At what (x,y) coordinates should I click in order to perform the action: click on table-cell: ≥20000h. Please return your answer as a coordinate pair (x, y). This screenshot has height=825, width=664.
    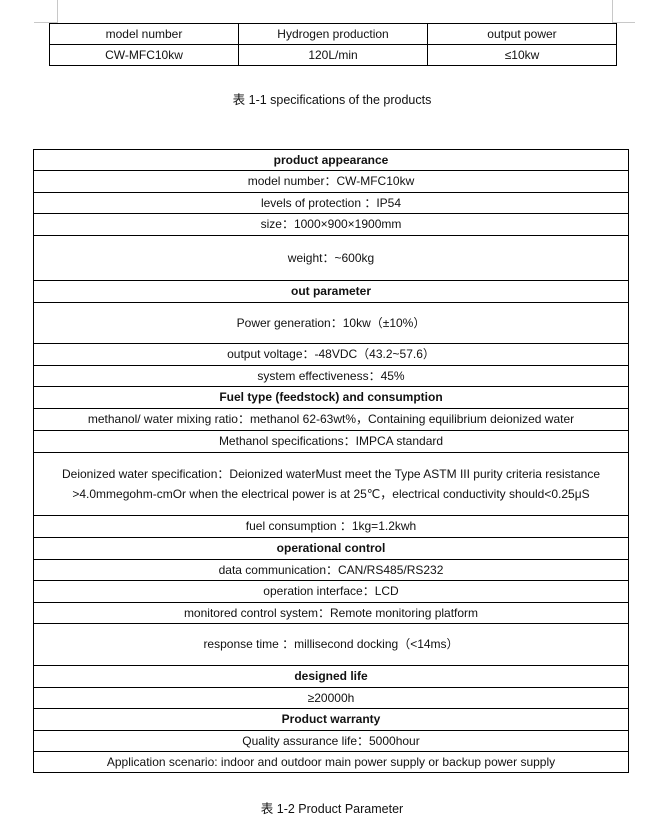
    Looking at the image, I should click on (331, 698).